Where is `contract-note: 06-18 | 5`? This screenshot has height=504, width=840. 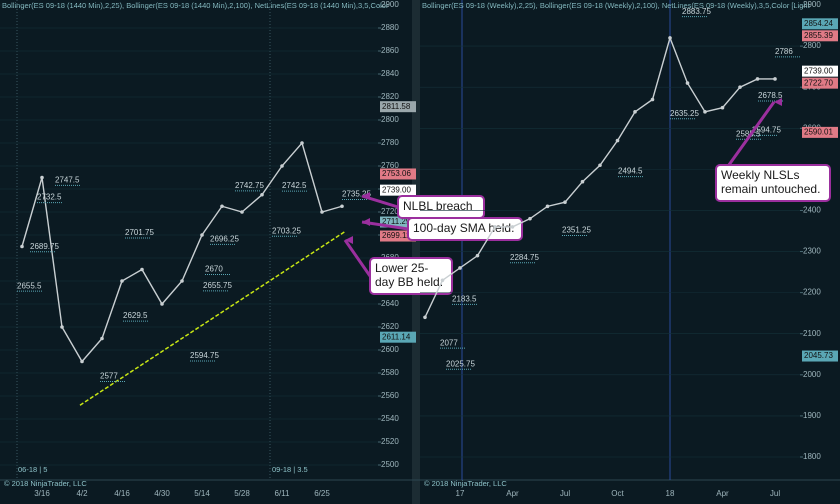 contract-note: 06-18 | 5 is located at coordinates (32, 469).